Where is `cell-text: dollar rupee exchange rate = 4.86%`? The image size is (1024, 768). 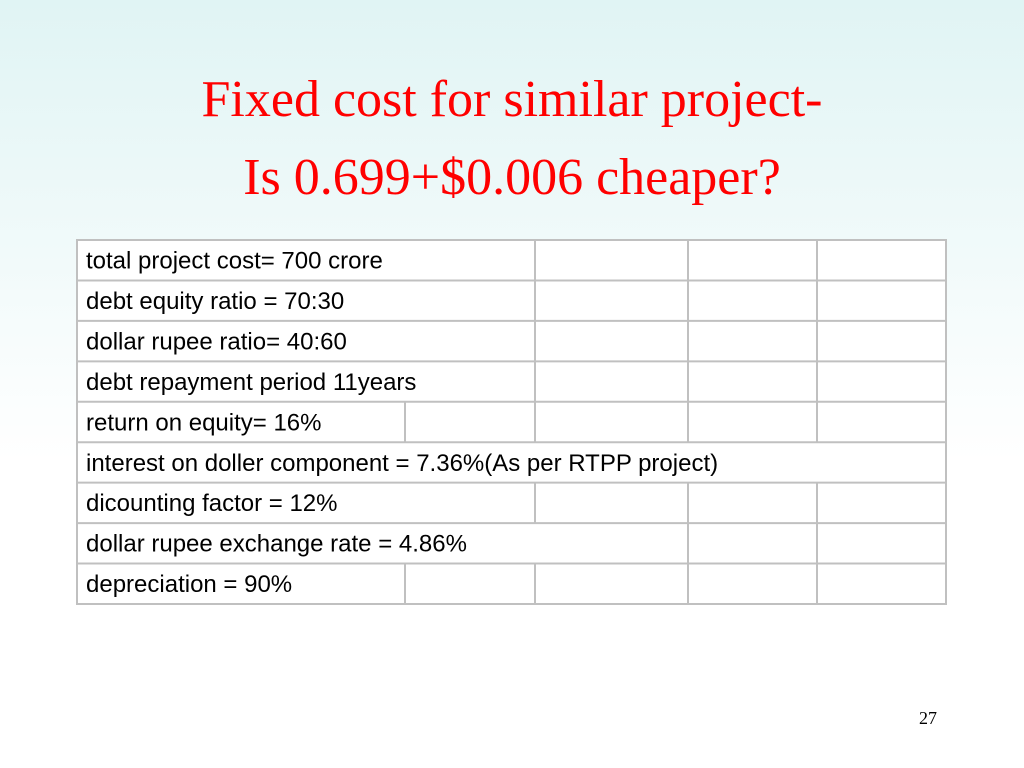 cell-text: dollar rupee exchange rate = 4.86% is located at coordinates (276, 544).